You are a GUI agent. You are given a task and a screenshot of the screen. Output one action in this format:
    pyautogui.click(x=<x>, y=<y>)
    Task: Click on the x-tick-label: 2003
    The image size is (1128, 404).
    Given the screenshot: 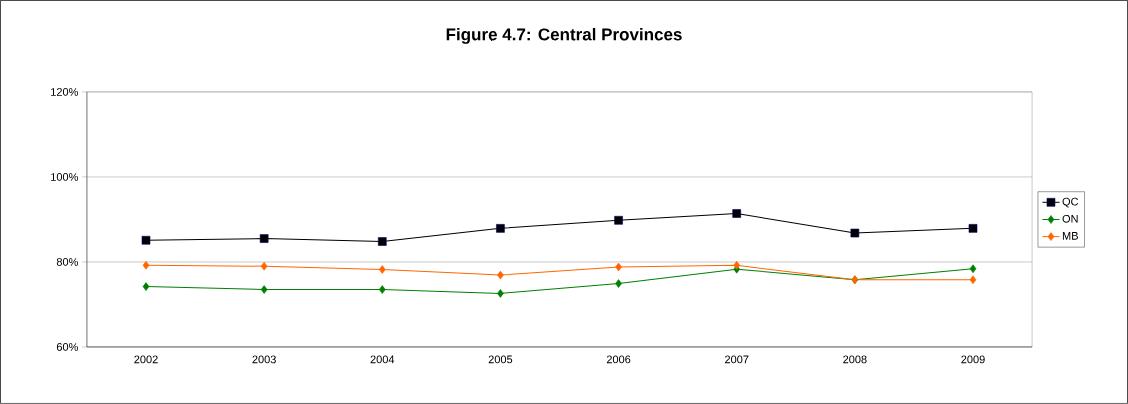 What is the action you would take?
    pyautogui.click(x=264, y=359)
    